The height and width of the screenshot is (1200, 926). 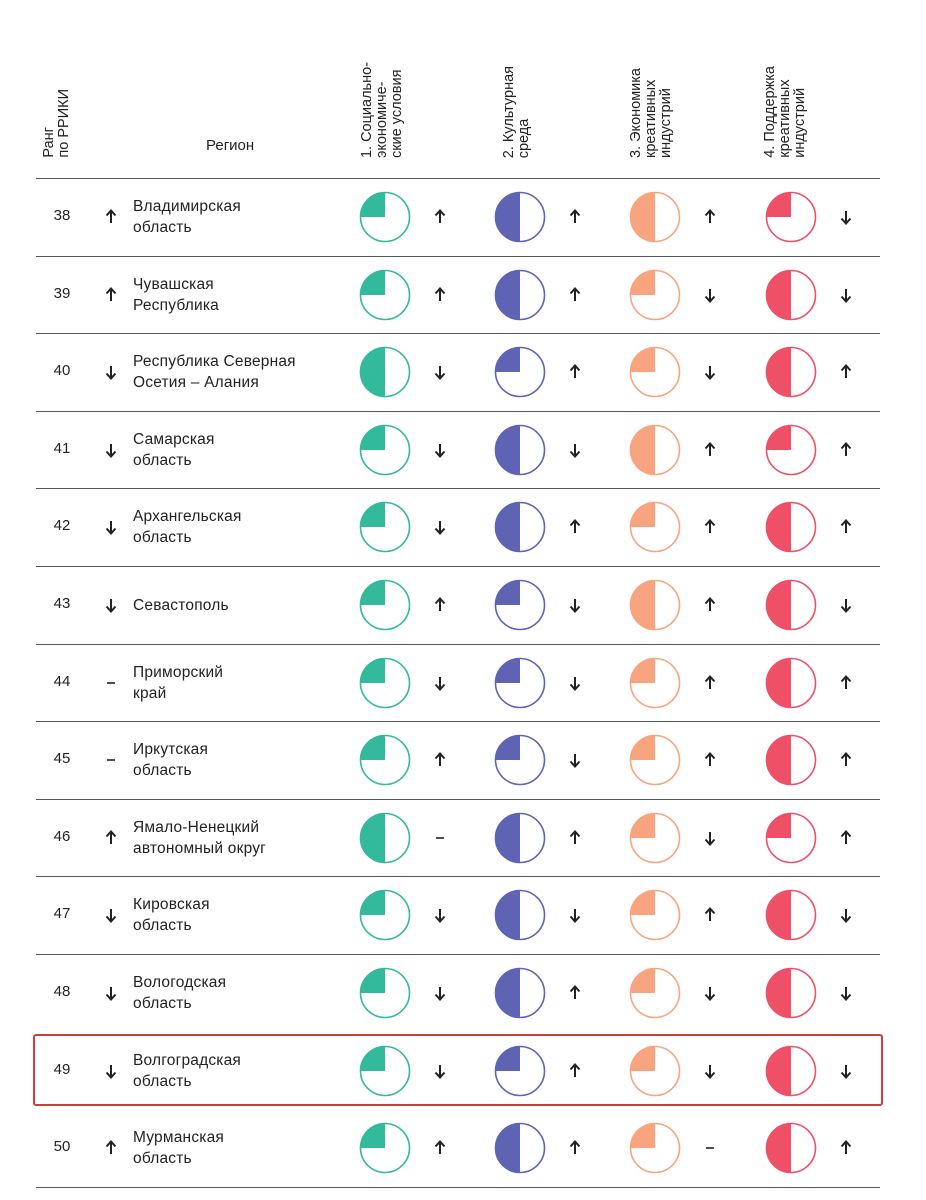 What do you see at coordinates (174, 449) in the screenshot?
I see `region-name-text: Самарская область` at bounding box center [174, 449].